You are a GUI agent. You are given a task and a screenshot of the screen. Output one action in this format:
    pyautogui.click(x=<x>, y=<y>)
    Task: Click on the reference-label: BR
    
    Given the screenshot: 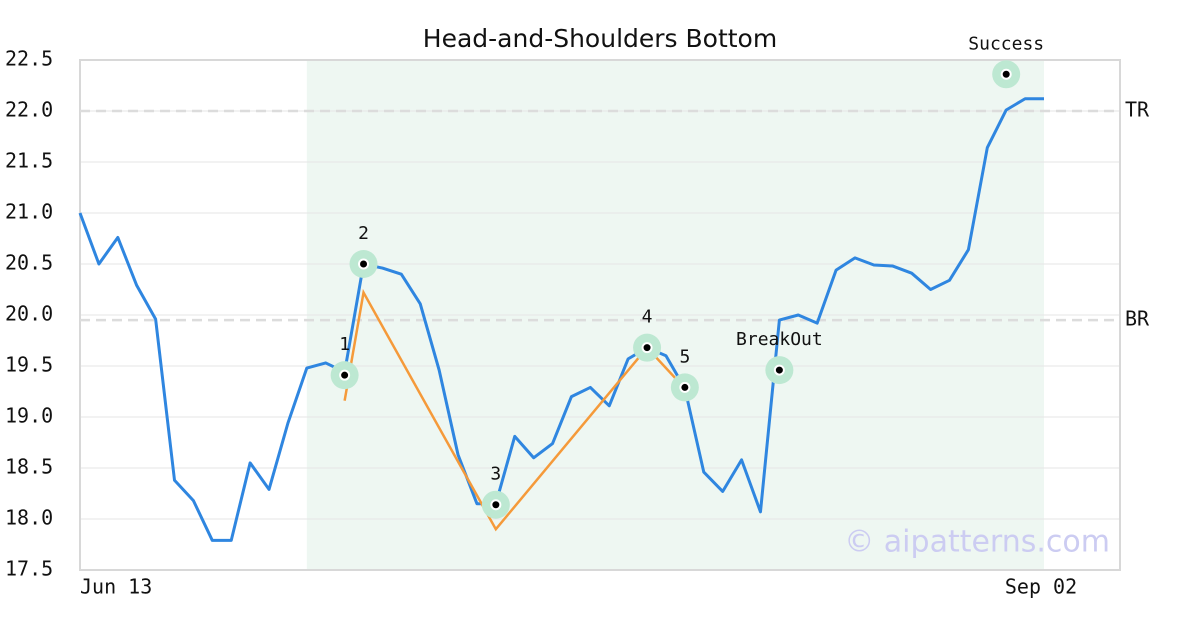 What is the action you would take?
    pyautogui.click(x=1137, y=319)
    